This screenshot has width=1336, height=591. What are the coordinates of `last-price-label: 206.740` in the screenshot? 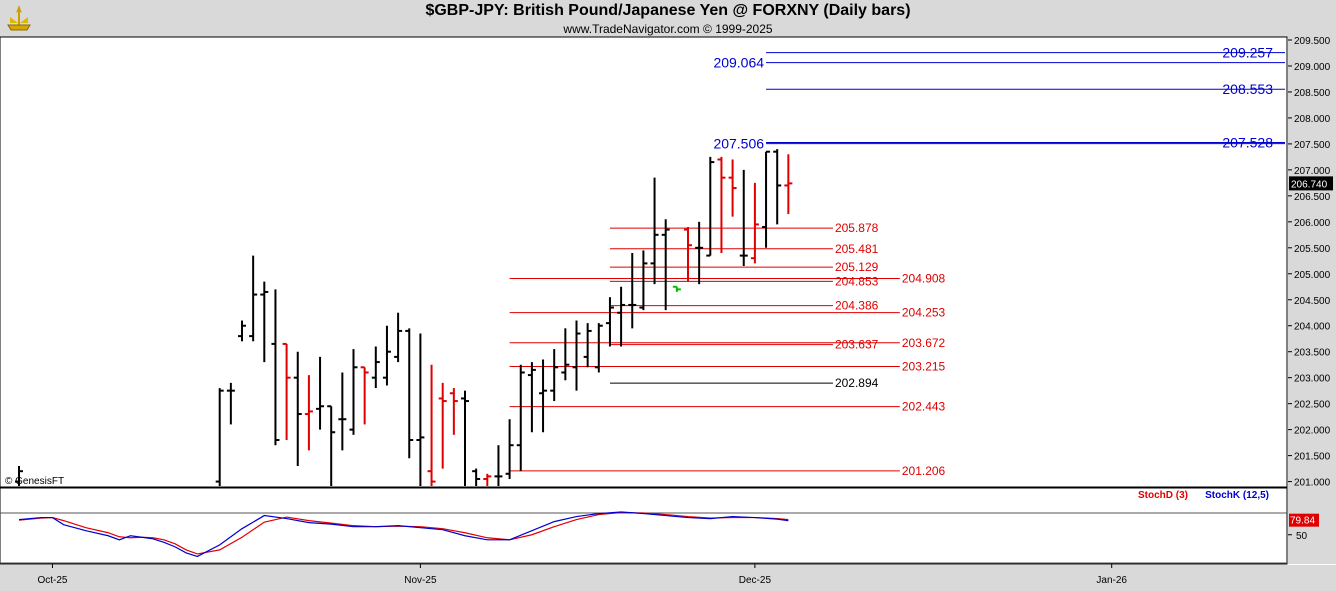 It's located at (1309, 184).